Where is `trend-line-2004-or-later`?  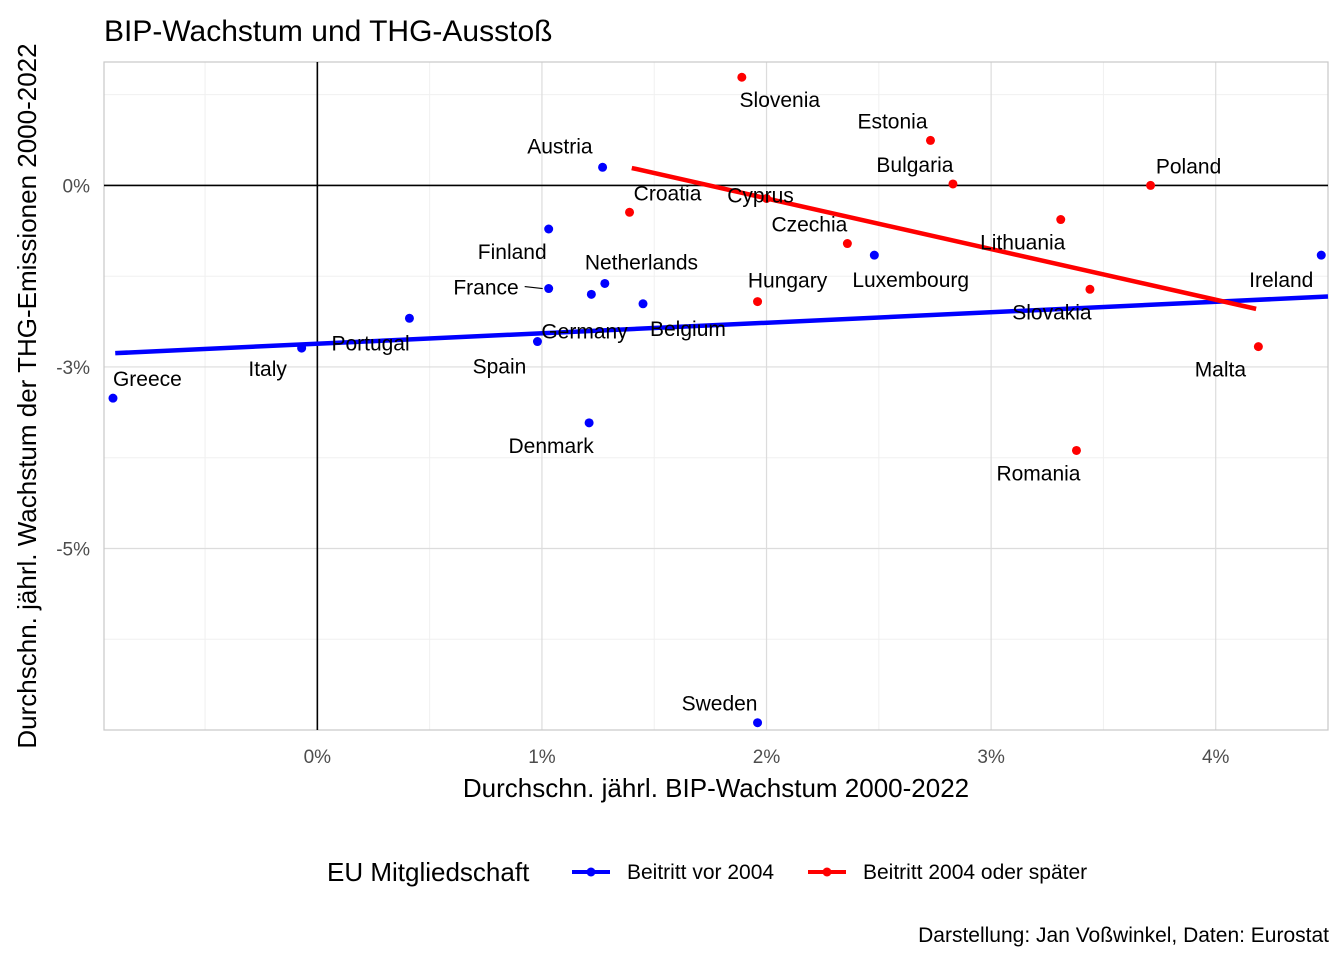 trend-line-2004-or-later is located at coordinates (944, 238).